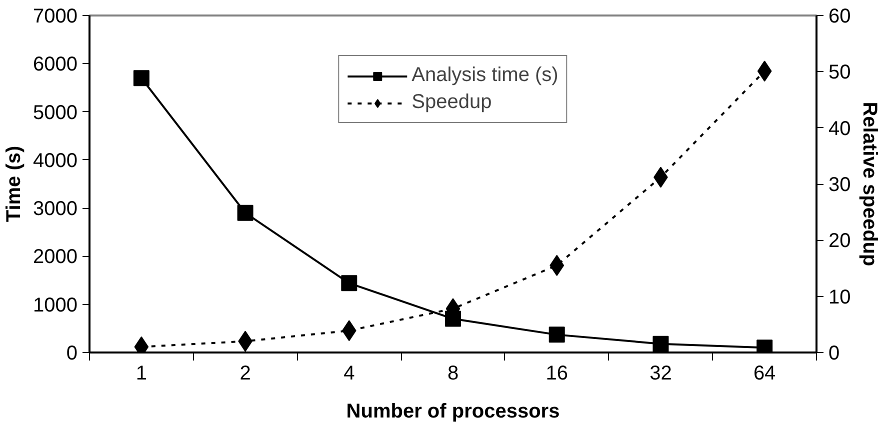  What do you see at coordinates (453, 411) in the screenshot?
I see `x-axis-title: Number of processors` at bounding box center [453, 411].